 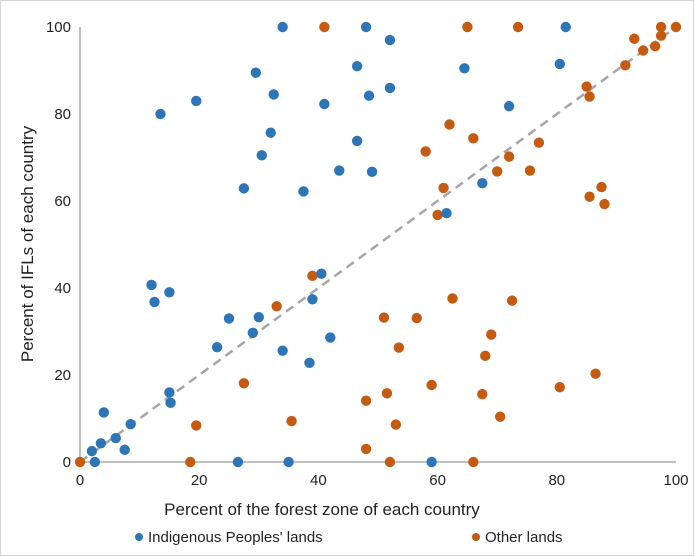 I want to click on legend-label-indigenous: Indigenous Peoples' lands, so click(x=235, y=537).